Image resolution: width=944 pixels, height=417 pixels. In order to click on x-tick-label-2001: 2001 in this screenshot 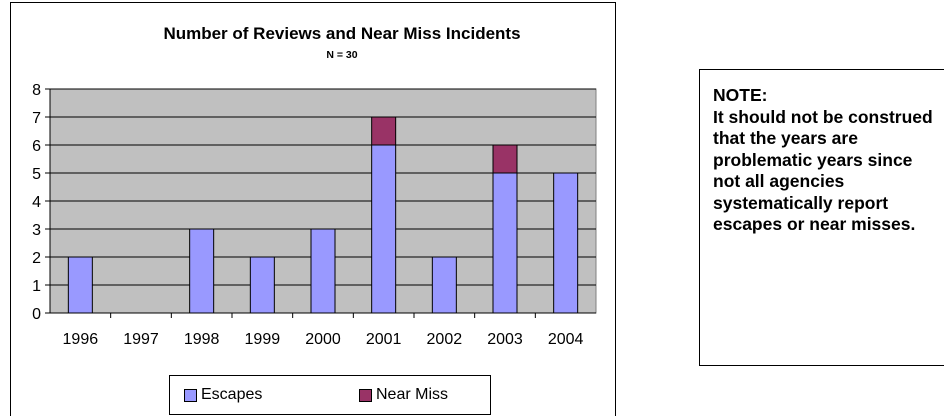, I will do `click(384, 339)`.